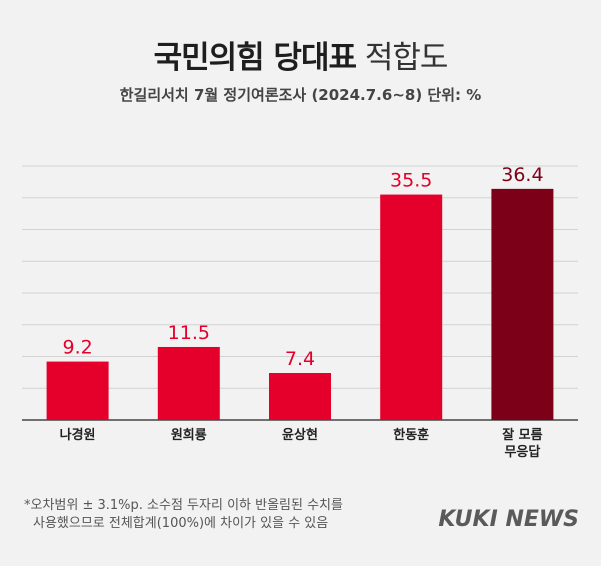 The width and height of the screenshot is (601, 566). What do you see at coordinates (300, 95) in the screenshot?
I see `chart-subtitle: 한길리서치 7월 정기여론조사 (2024.7.6~8) 단위: %` at bounding box center [300, 95].